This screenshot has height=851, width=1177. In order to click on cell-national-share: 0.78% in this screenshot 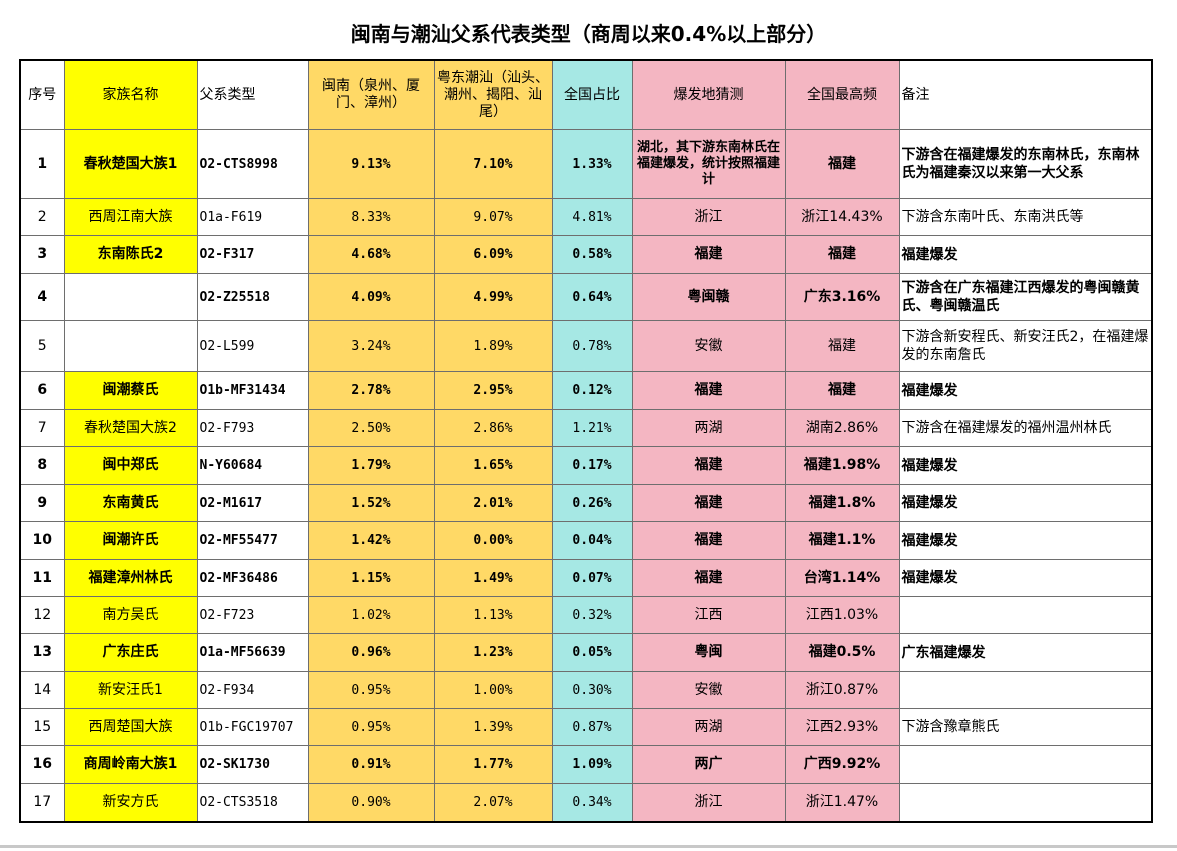, I will do `click(592, 346)`.